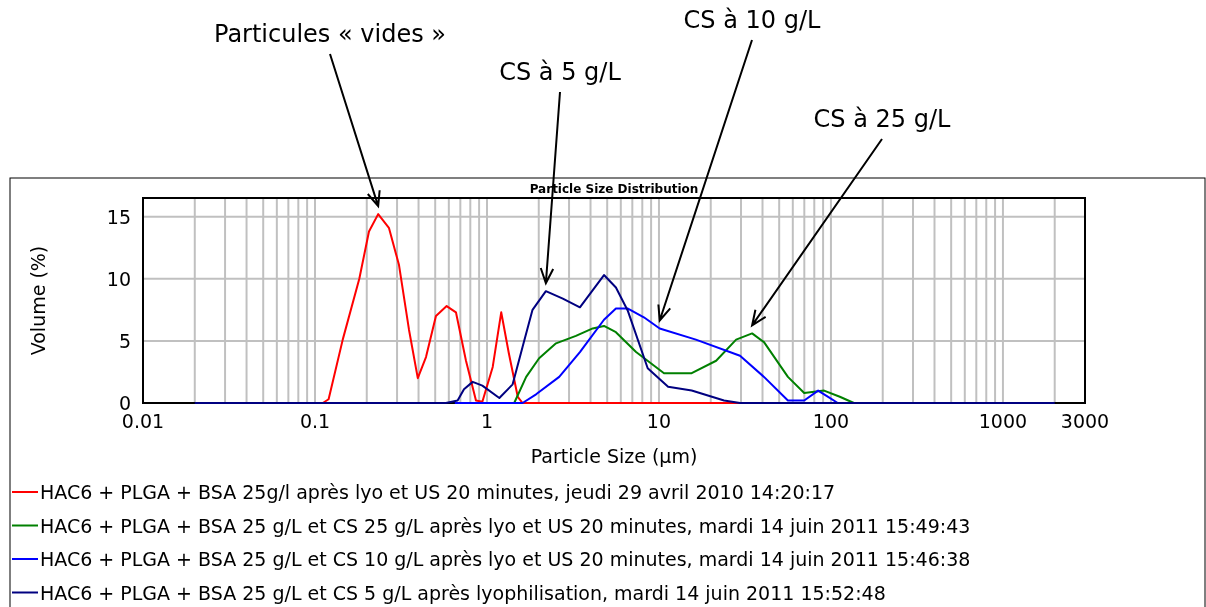  Describe the element at coordinates (614, 456) in the screenshot. I see `x-axis-title: Particle Size (µm)` at that location.